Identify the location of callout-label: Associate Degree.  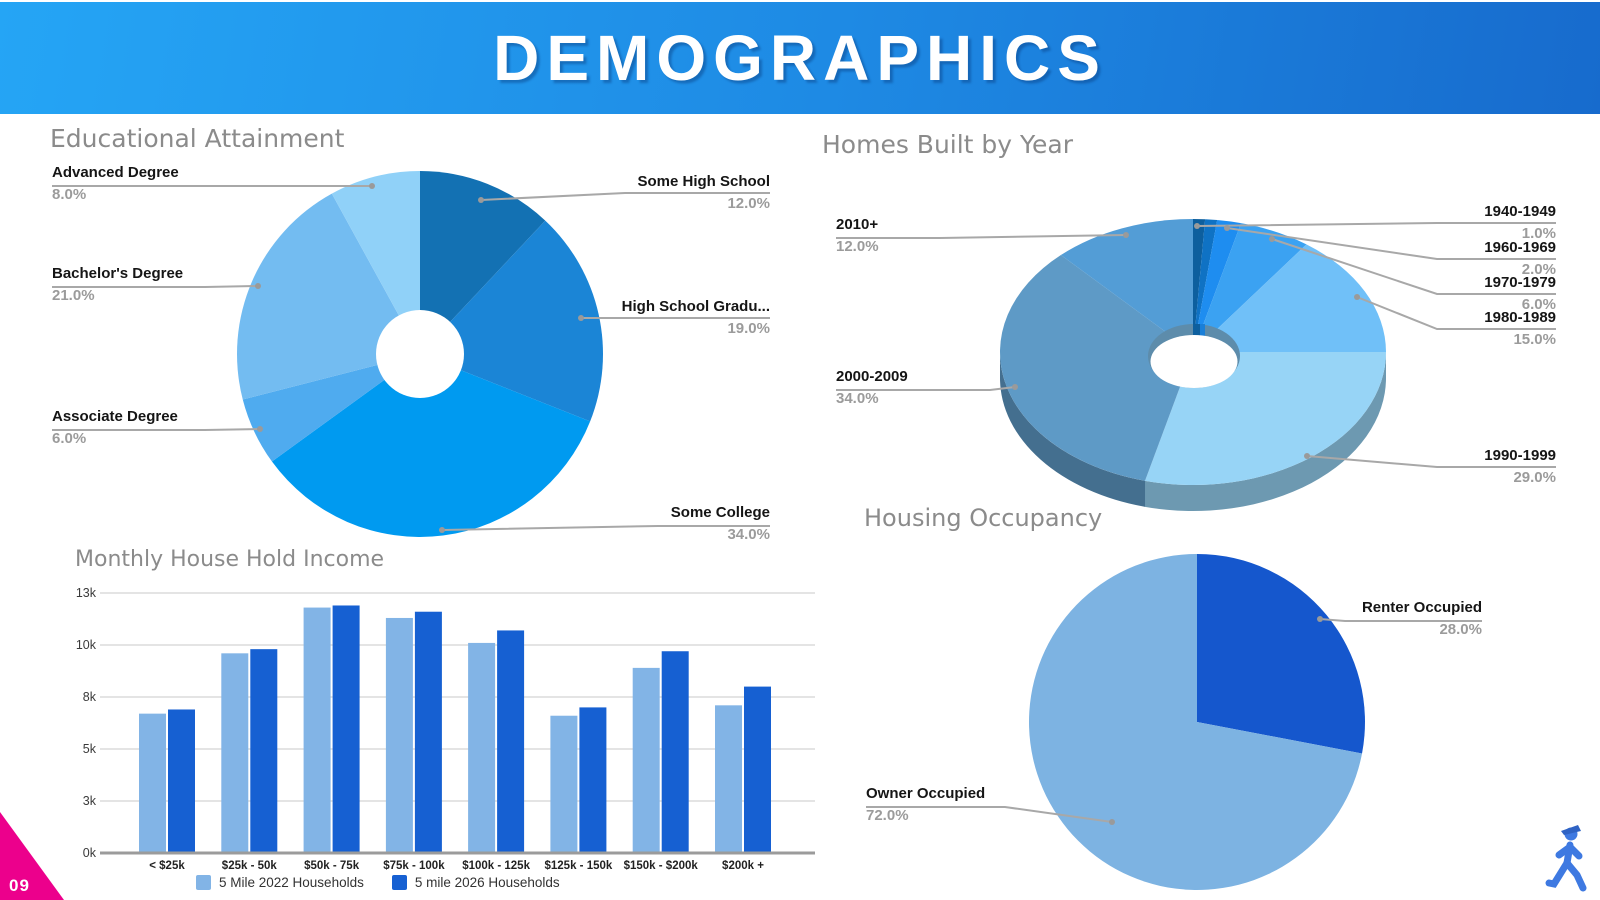
(115, 416).